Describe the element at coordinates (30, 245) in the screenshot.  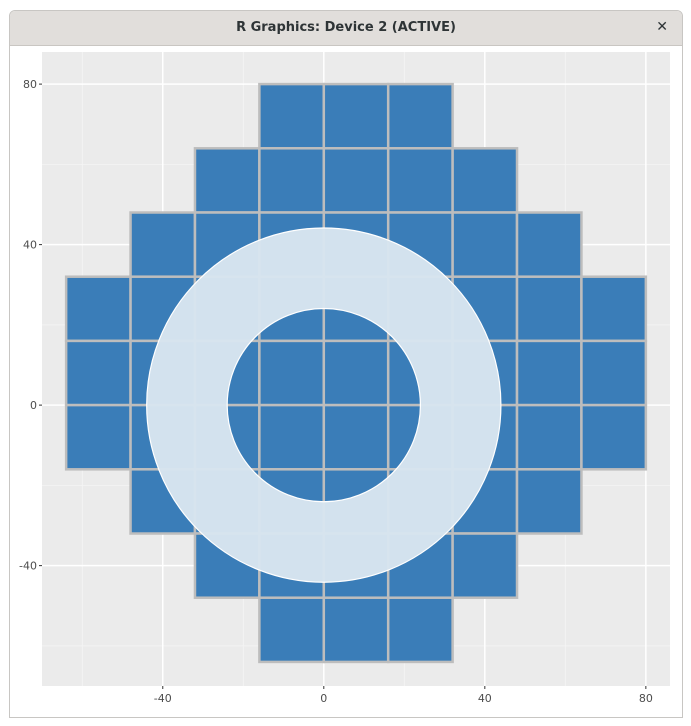
I see `y-tick-label: 40` at that location.